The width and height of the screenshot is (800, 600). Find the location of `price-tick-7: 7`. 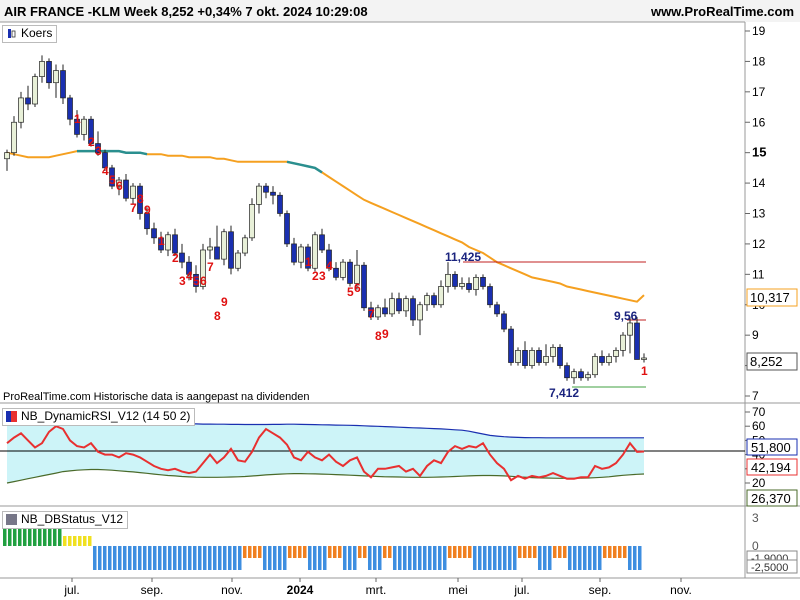

price-tick-7: 7 is located at coordinates (755, 396).